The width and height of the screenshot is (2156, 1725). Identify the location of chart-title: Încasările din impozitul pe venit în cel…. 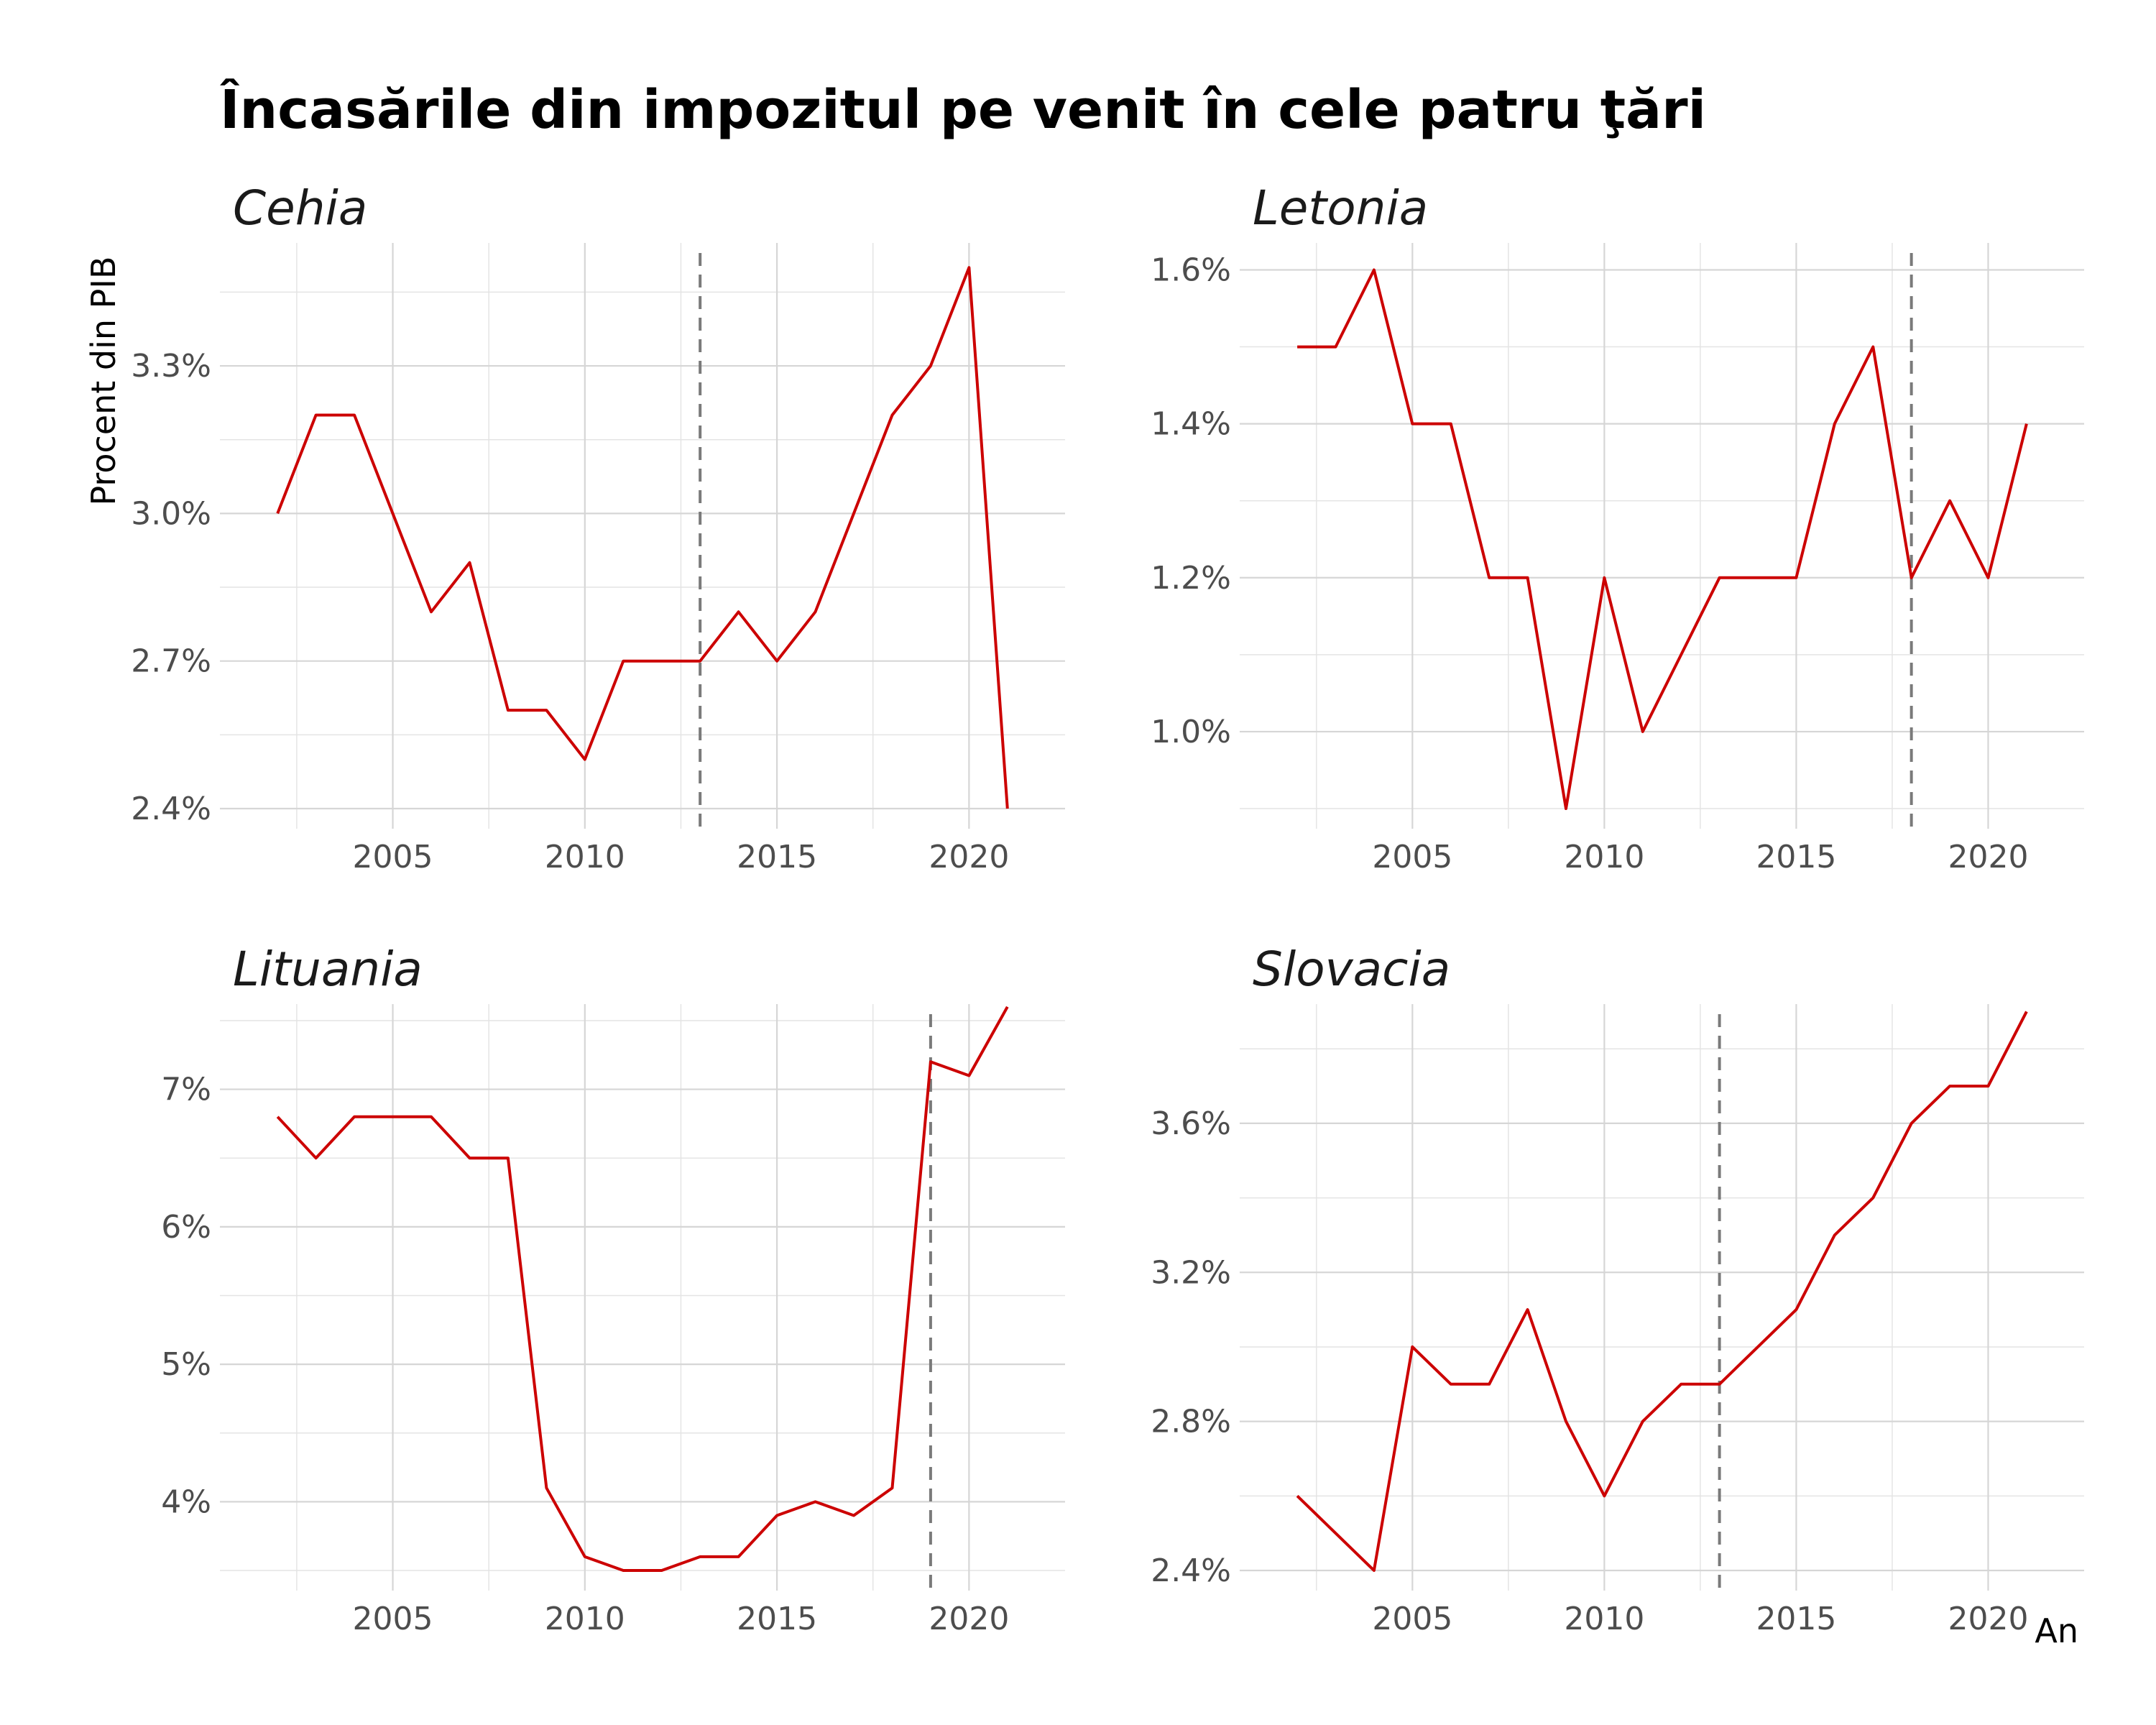
(963, 109).